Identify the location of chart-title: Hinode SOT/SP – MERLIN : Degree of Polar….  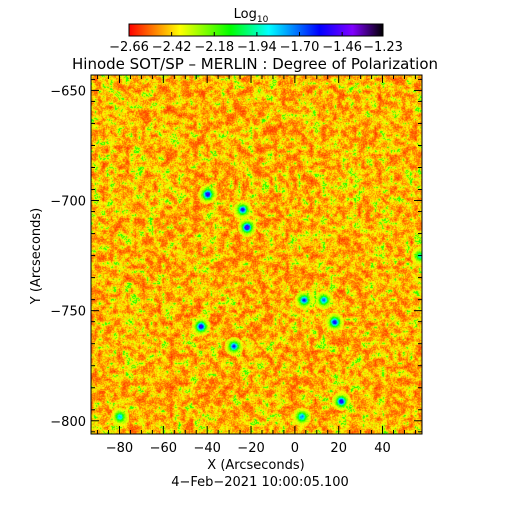
(255, 64).